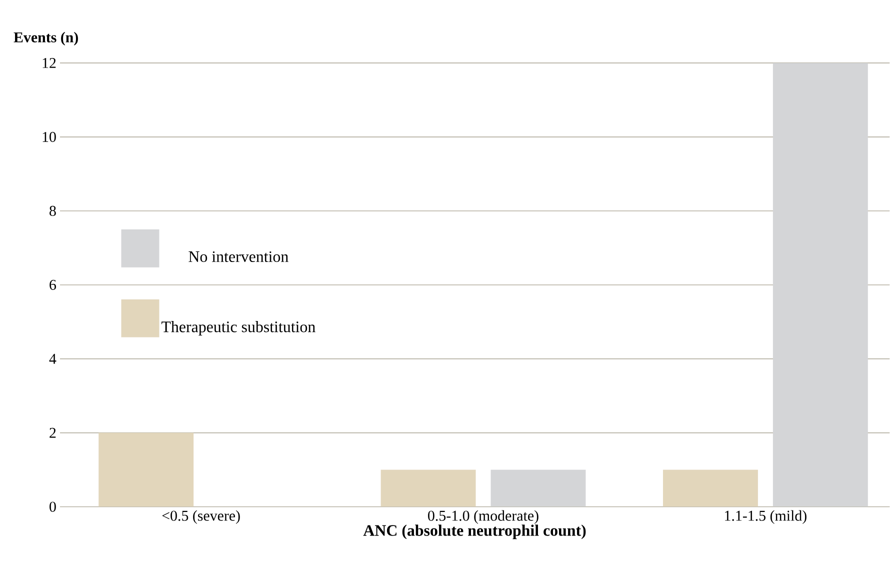  I want to click on x-tick-label: 1.1-1.5 (mild), so click(765, 517).